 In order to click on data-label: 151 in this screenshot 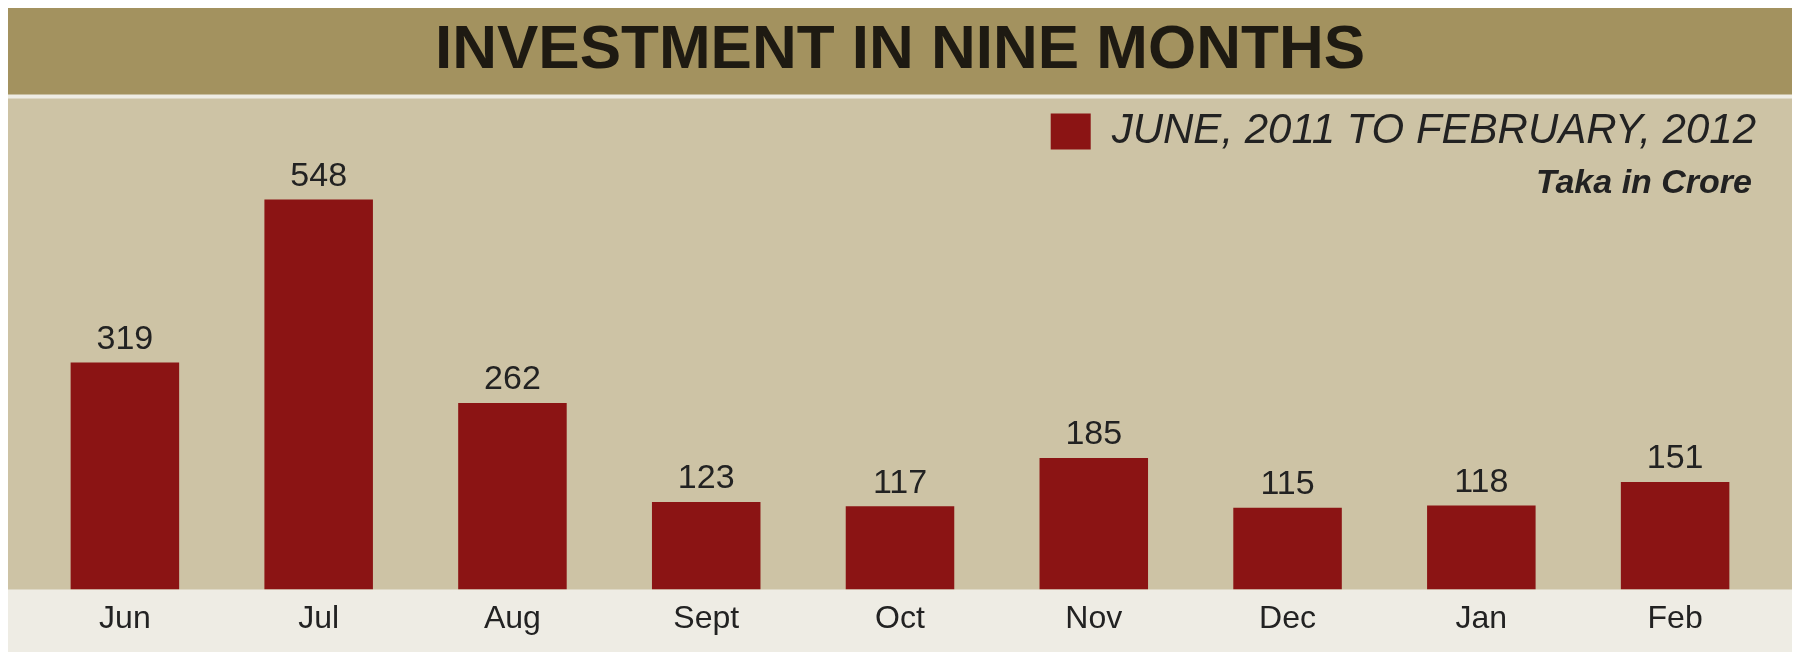, I will do `click(1675, 456)`.